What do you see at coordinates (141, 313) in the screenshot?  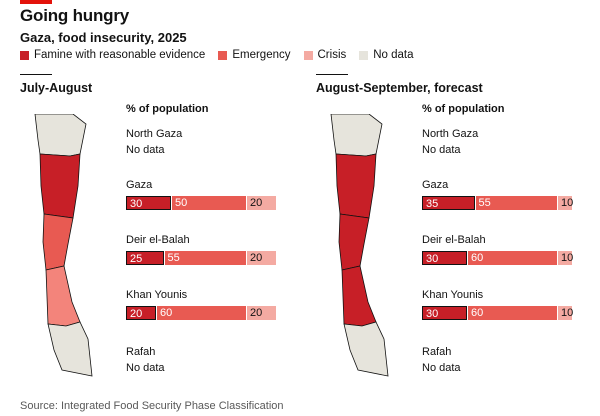 I see `bar-segment-famine: 20` at bounding box center [141, 313].